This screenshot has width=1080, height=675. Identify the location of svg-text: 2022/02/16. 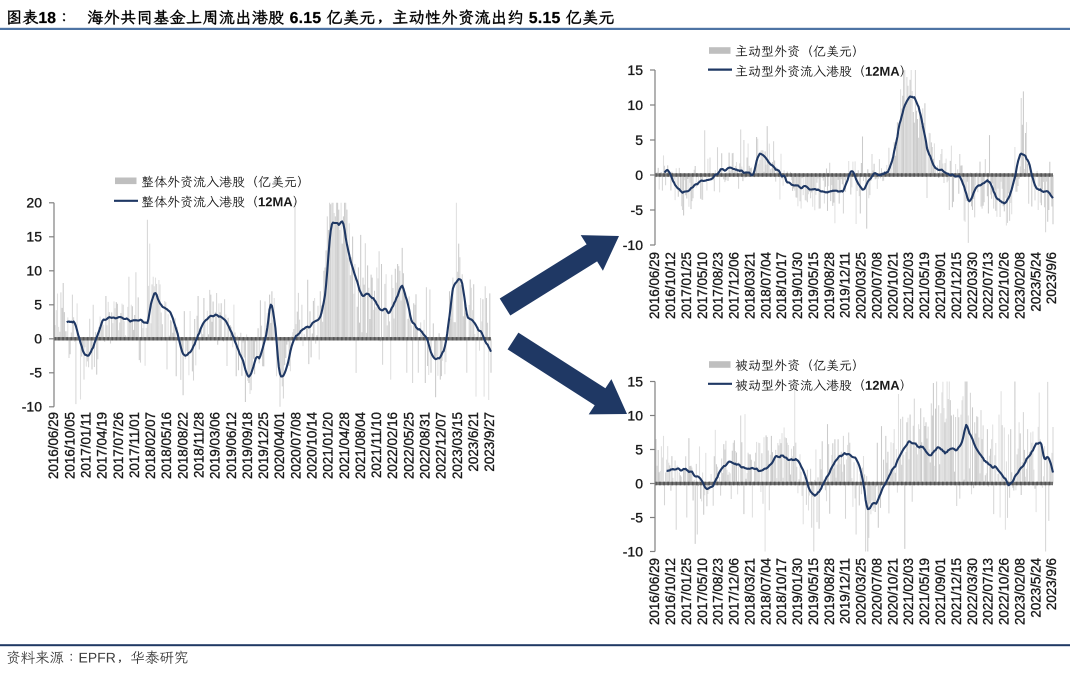
(392, 445).